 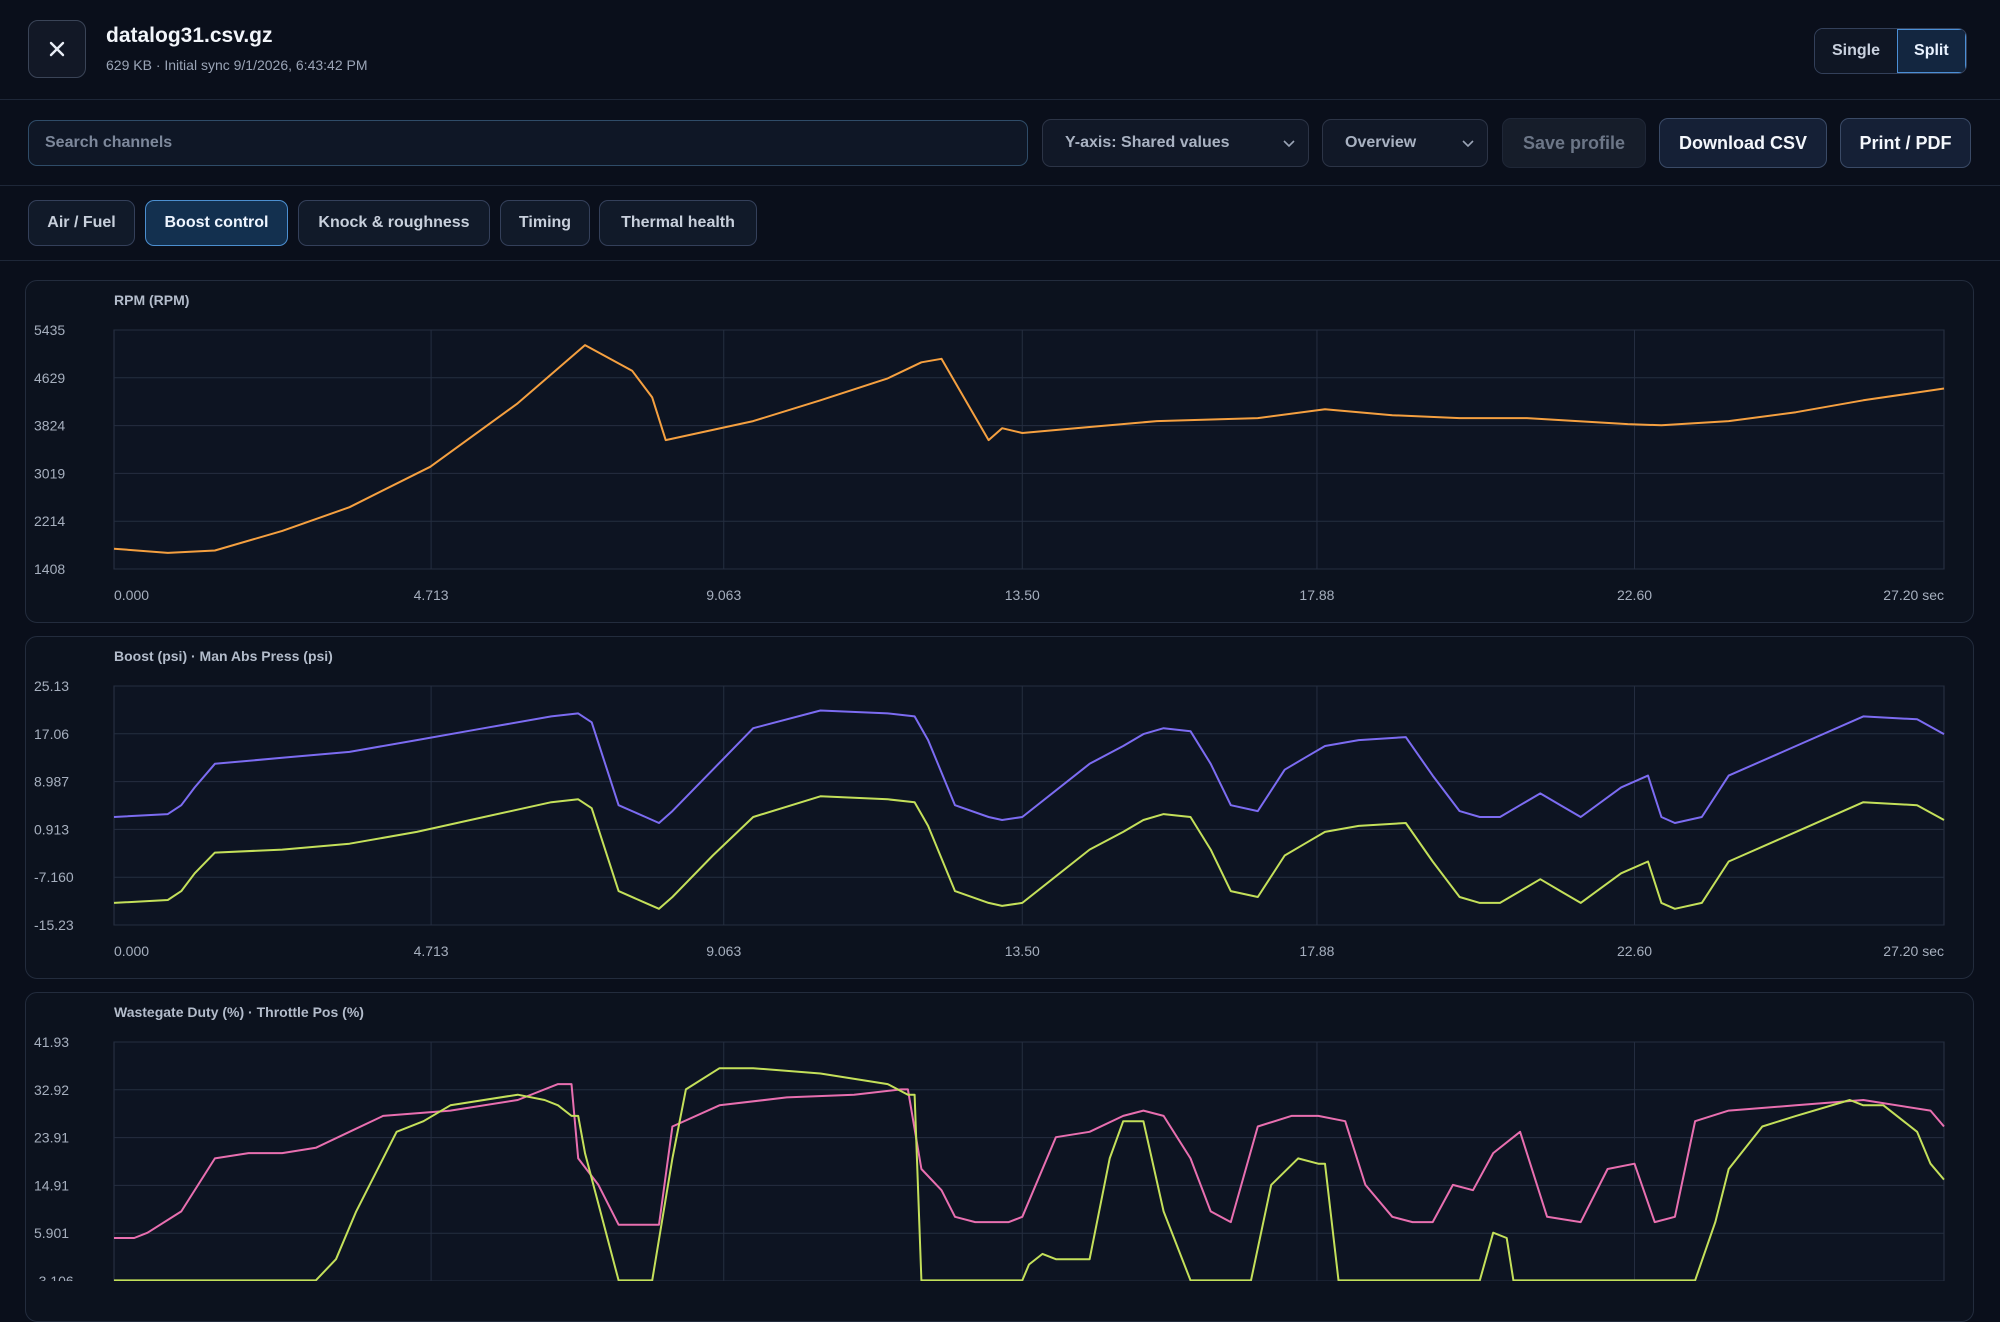 I want to click on chart-title-boost: Boost (psi) · Man Abs Press (psi), so click(x=223, y=656).